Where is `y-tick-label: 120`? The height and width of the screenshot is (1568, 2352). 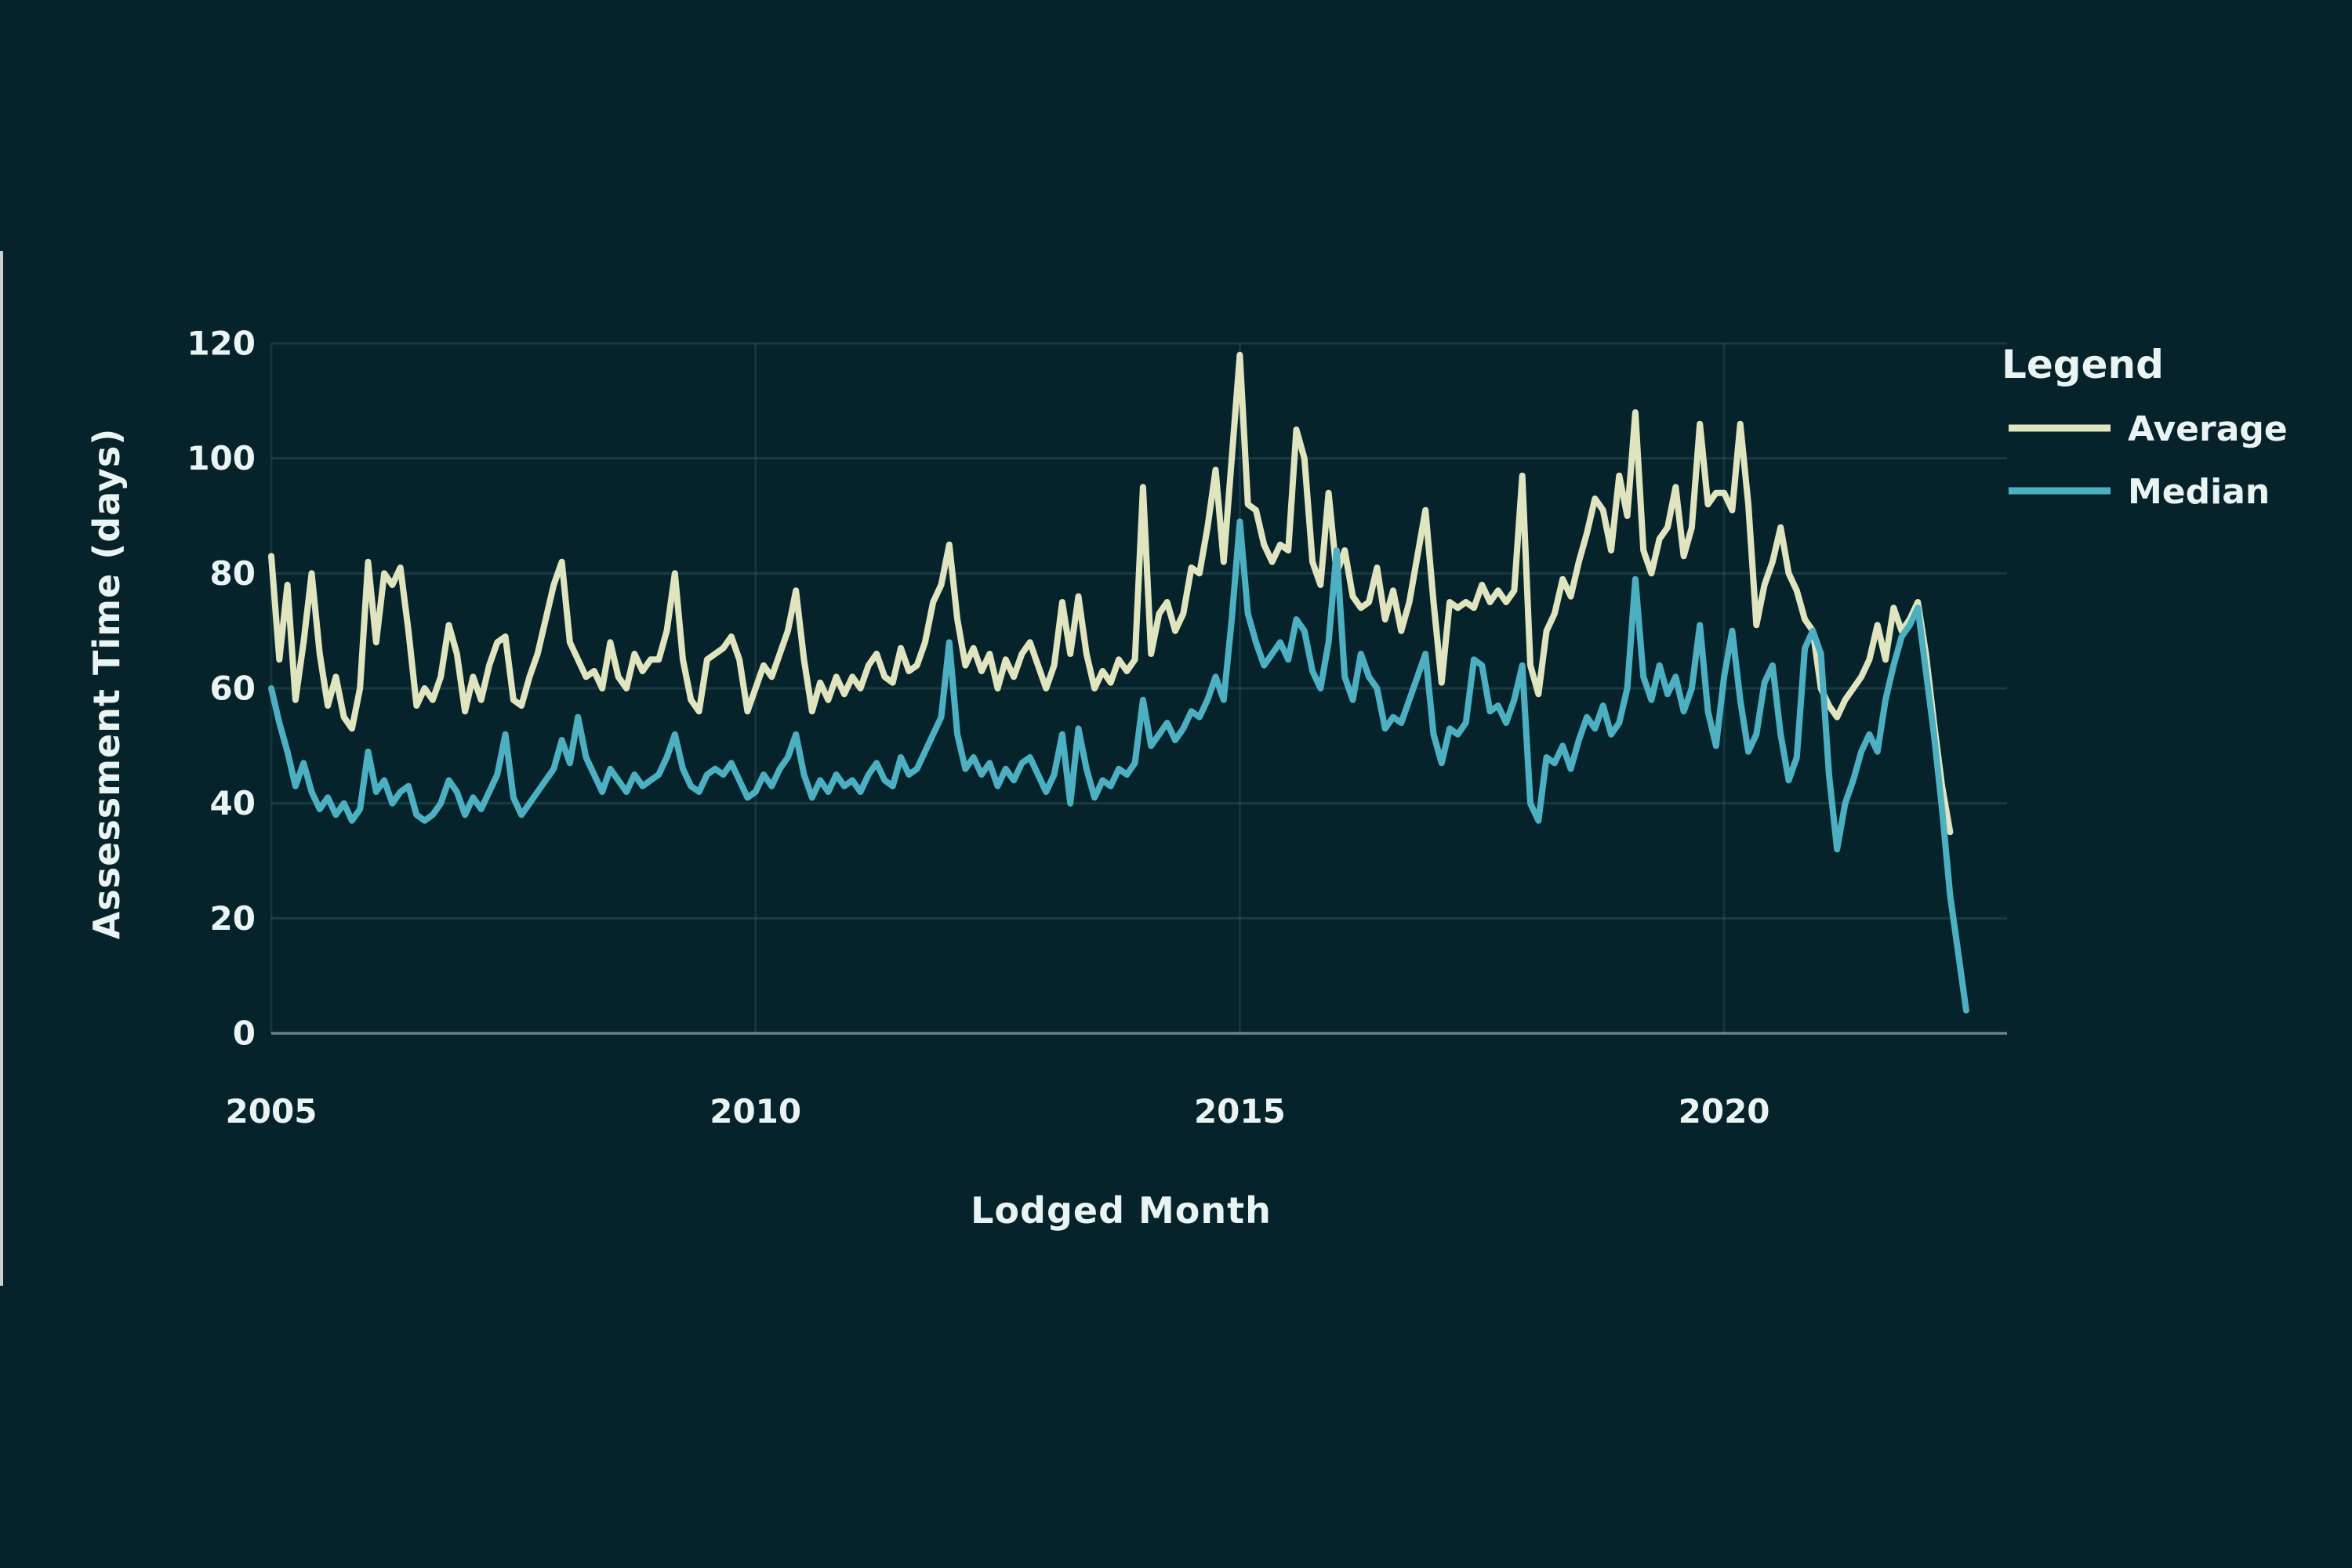
y-tick-label: 120 is located at coordinates (221, 344).